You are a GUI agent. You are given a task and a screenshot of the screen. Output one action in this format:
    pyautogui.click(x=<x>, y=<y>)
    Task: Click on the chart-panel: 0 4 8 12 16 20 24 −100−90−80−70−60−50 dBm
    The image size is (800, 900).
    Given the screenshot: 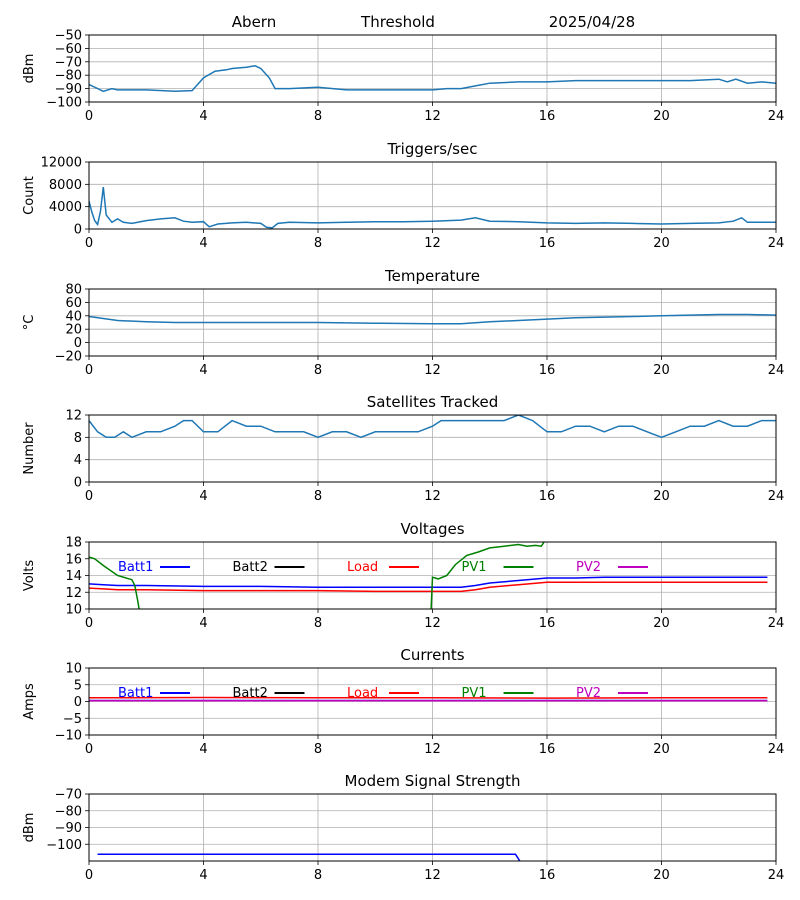 What is the action you would take?
    pyautogui.click(x=403, y=77)
    